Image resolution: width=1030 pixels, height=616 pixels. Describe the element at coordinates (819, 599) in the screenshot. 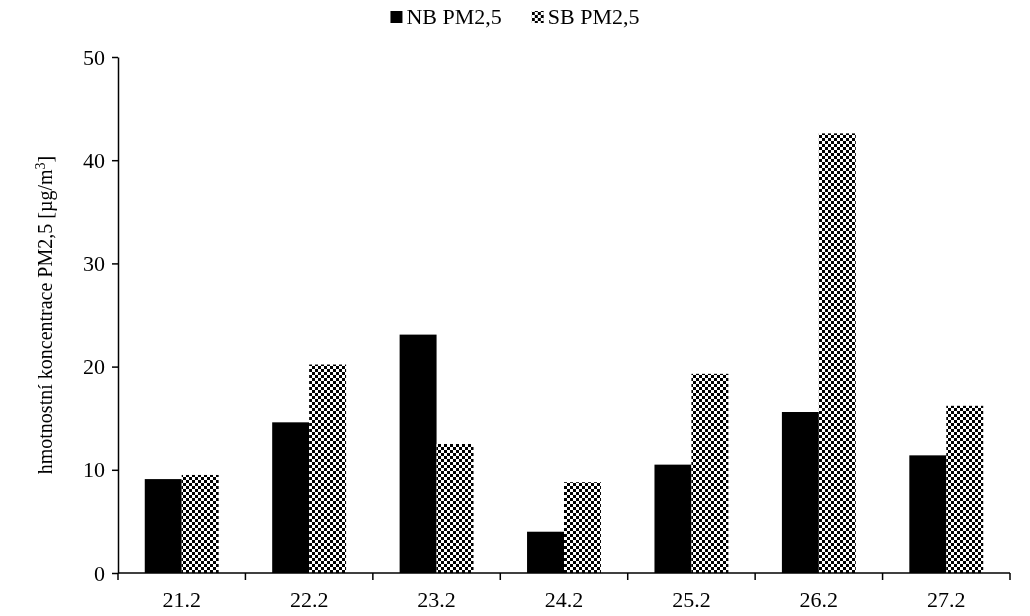

I see `x-tick-label: 26.2` at that location.